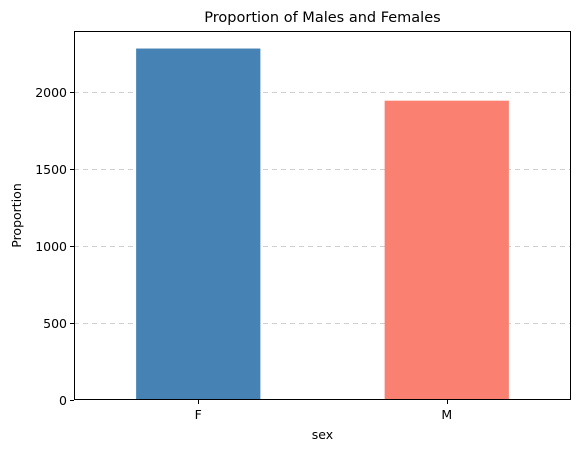 The height and width of the screenshot is (453, 580). What do you see at coordinates (51, 246) in the screenshot?
I see `y-tick-label: 1000` at bounding box center [51, 246].